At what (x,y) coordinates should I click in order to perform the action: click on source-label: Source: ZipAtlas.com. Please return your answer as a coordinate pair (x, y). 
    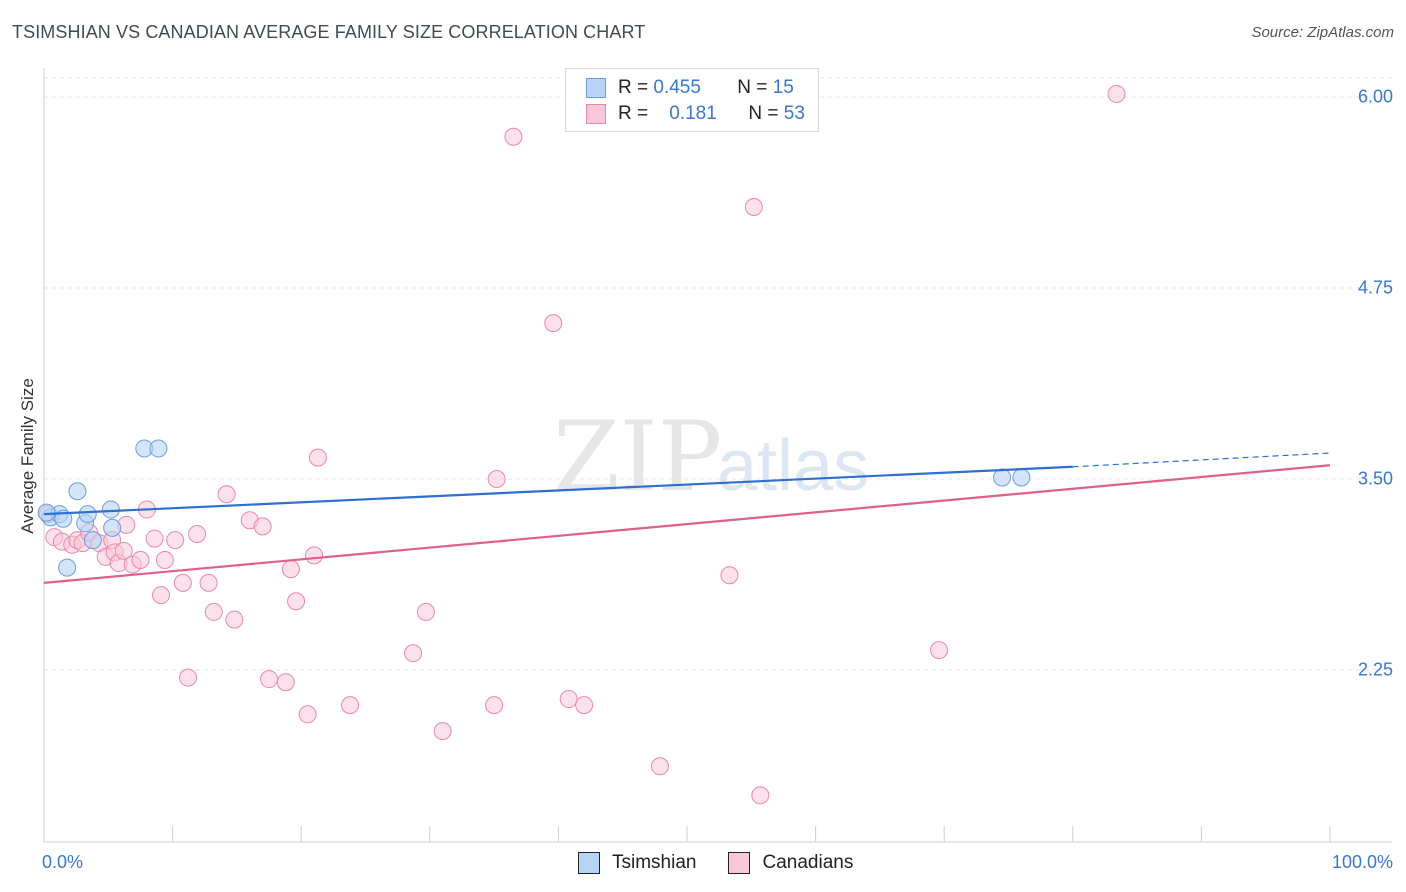
    Looking at the image, I should click on (1322, 32).